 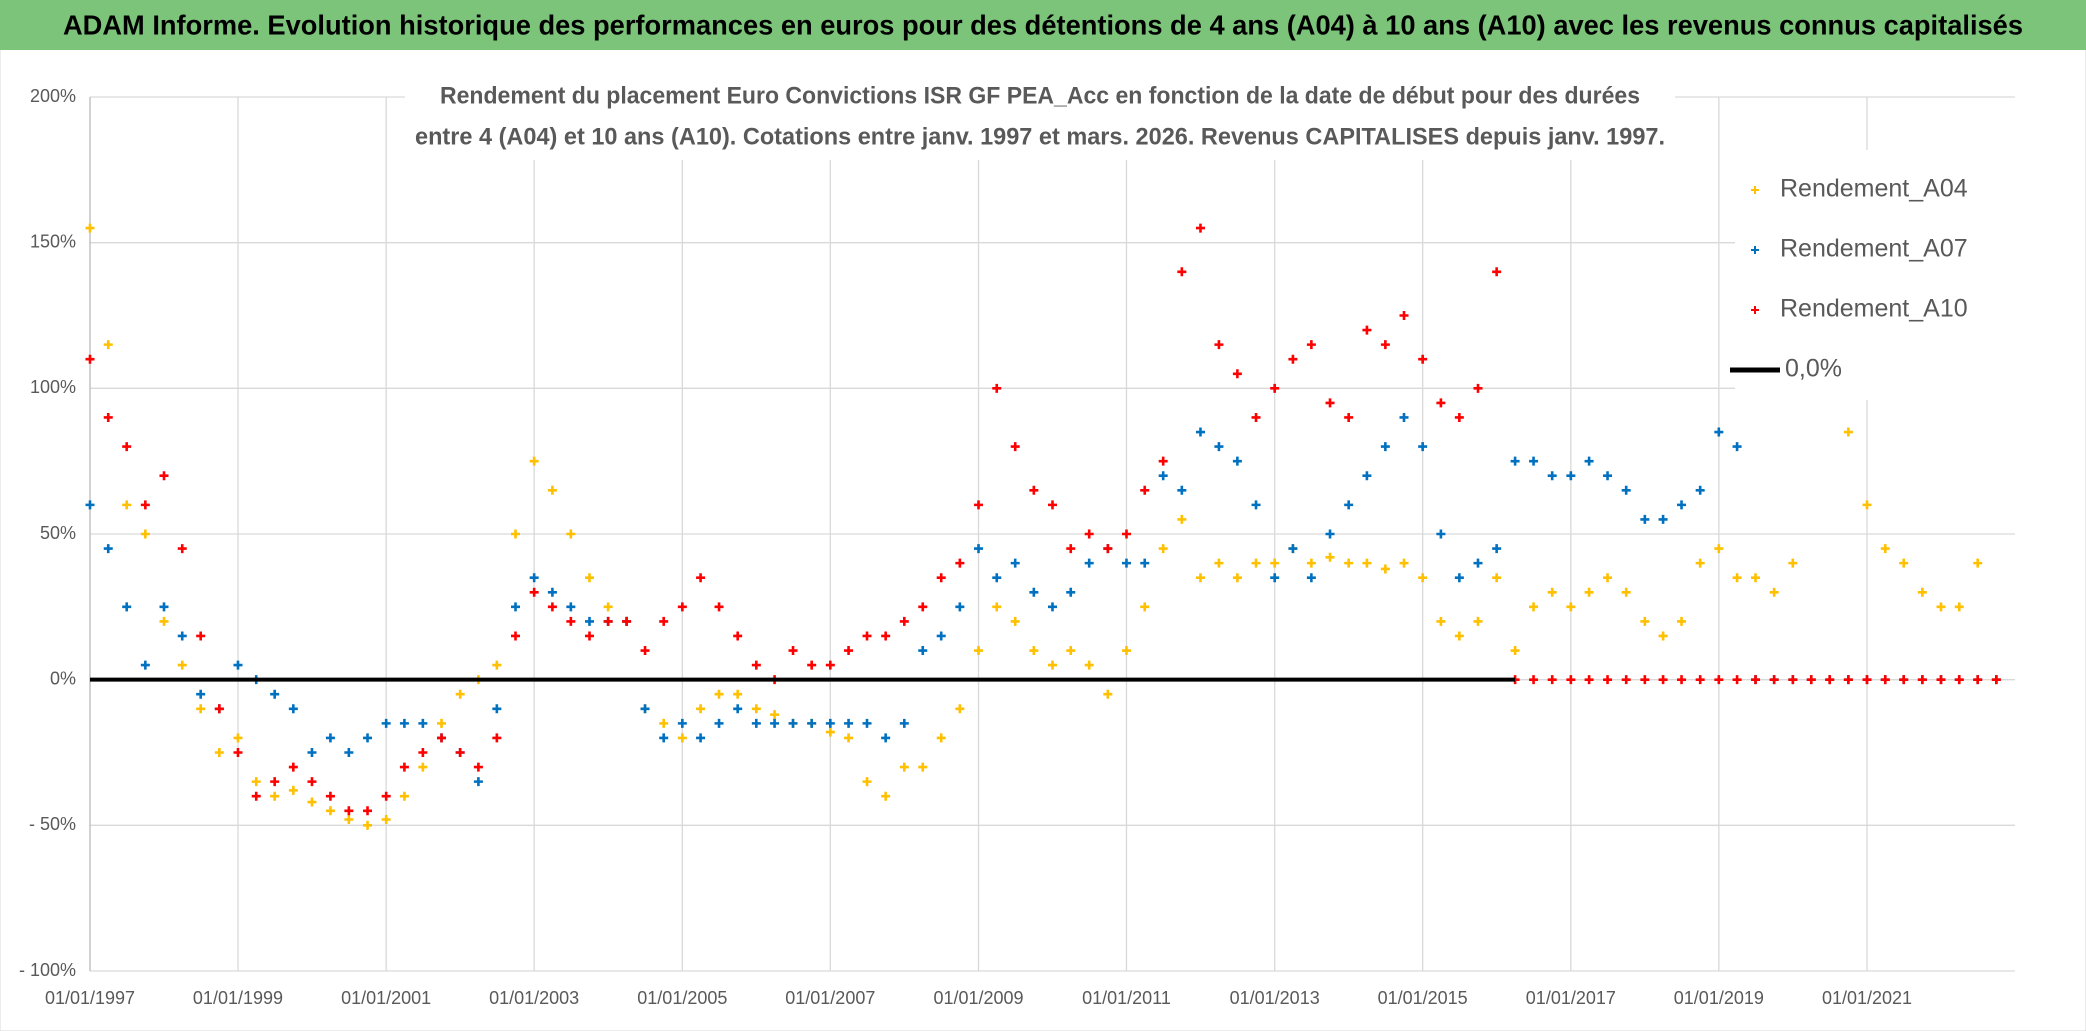 What do you see at coordinates (1719, 998) in the screenshot?
I see `x-tick-label: 01/01/2019` at bounding box center [1719, 998].